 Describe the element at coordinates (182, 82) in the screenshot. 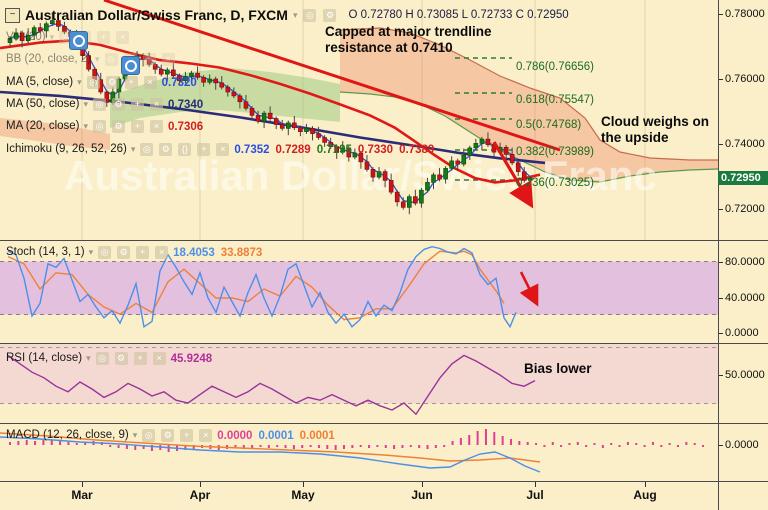

I see `indicator-values: 0.7320` at that location.